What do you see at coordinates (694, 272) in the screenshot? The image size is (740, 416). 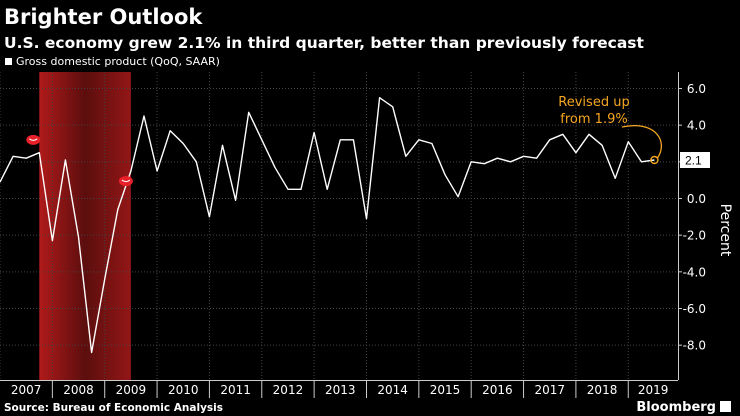 I see `y-tick-label: -4.0` at bounding box center [694, 272].